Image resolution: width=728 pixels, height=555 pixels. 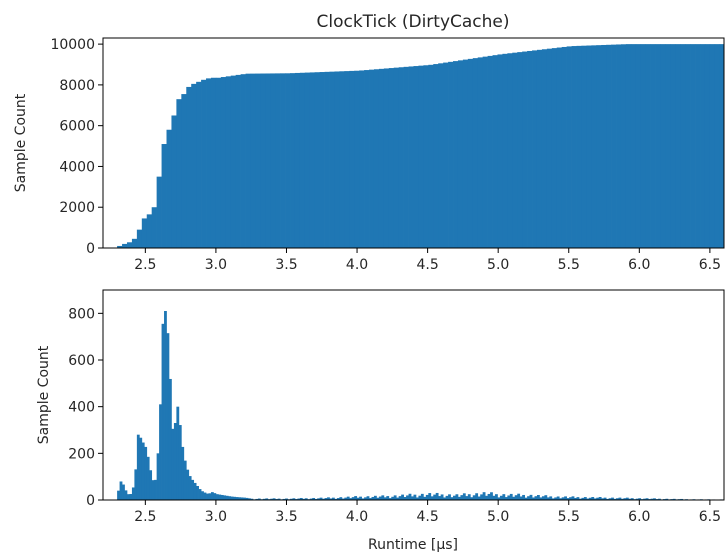 I want to click on bottom-y-tick-label: 600, so click(x=81, y=361).